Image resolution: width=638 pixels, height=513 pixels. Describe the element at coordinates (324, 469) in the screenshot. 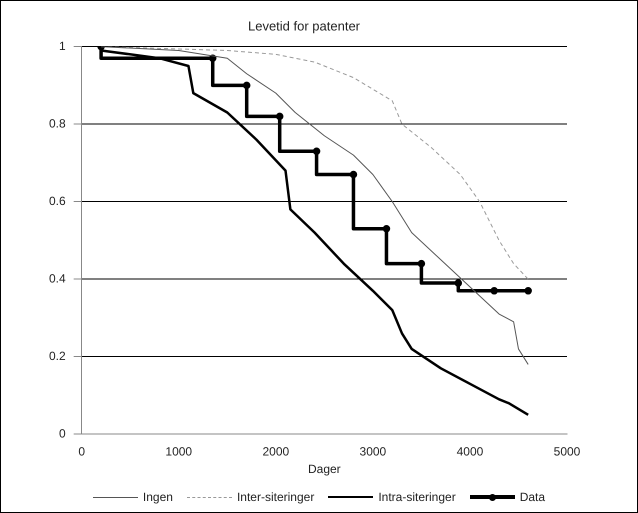

I see `x-axis-title: Dager` at that location.